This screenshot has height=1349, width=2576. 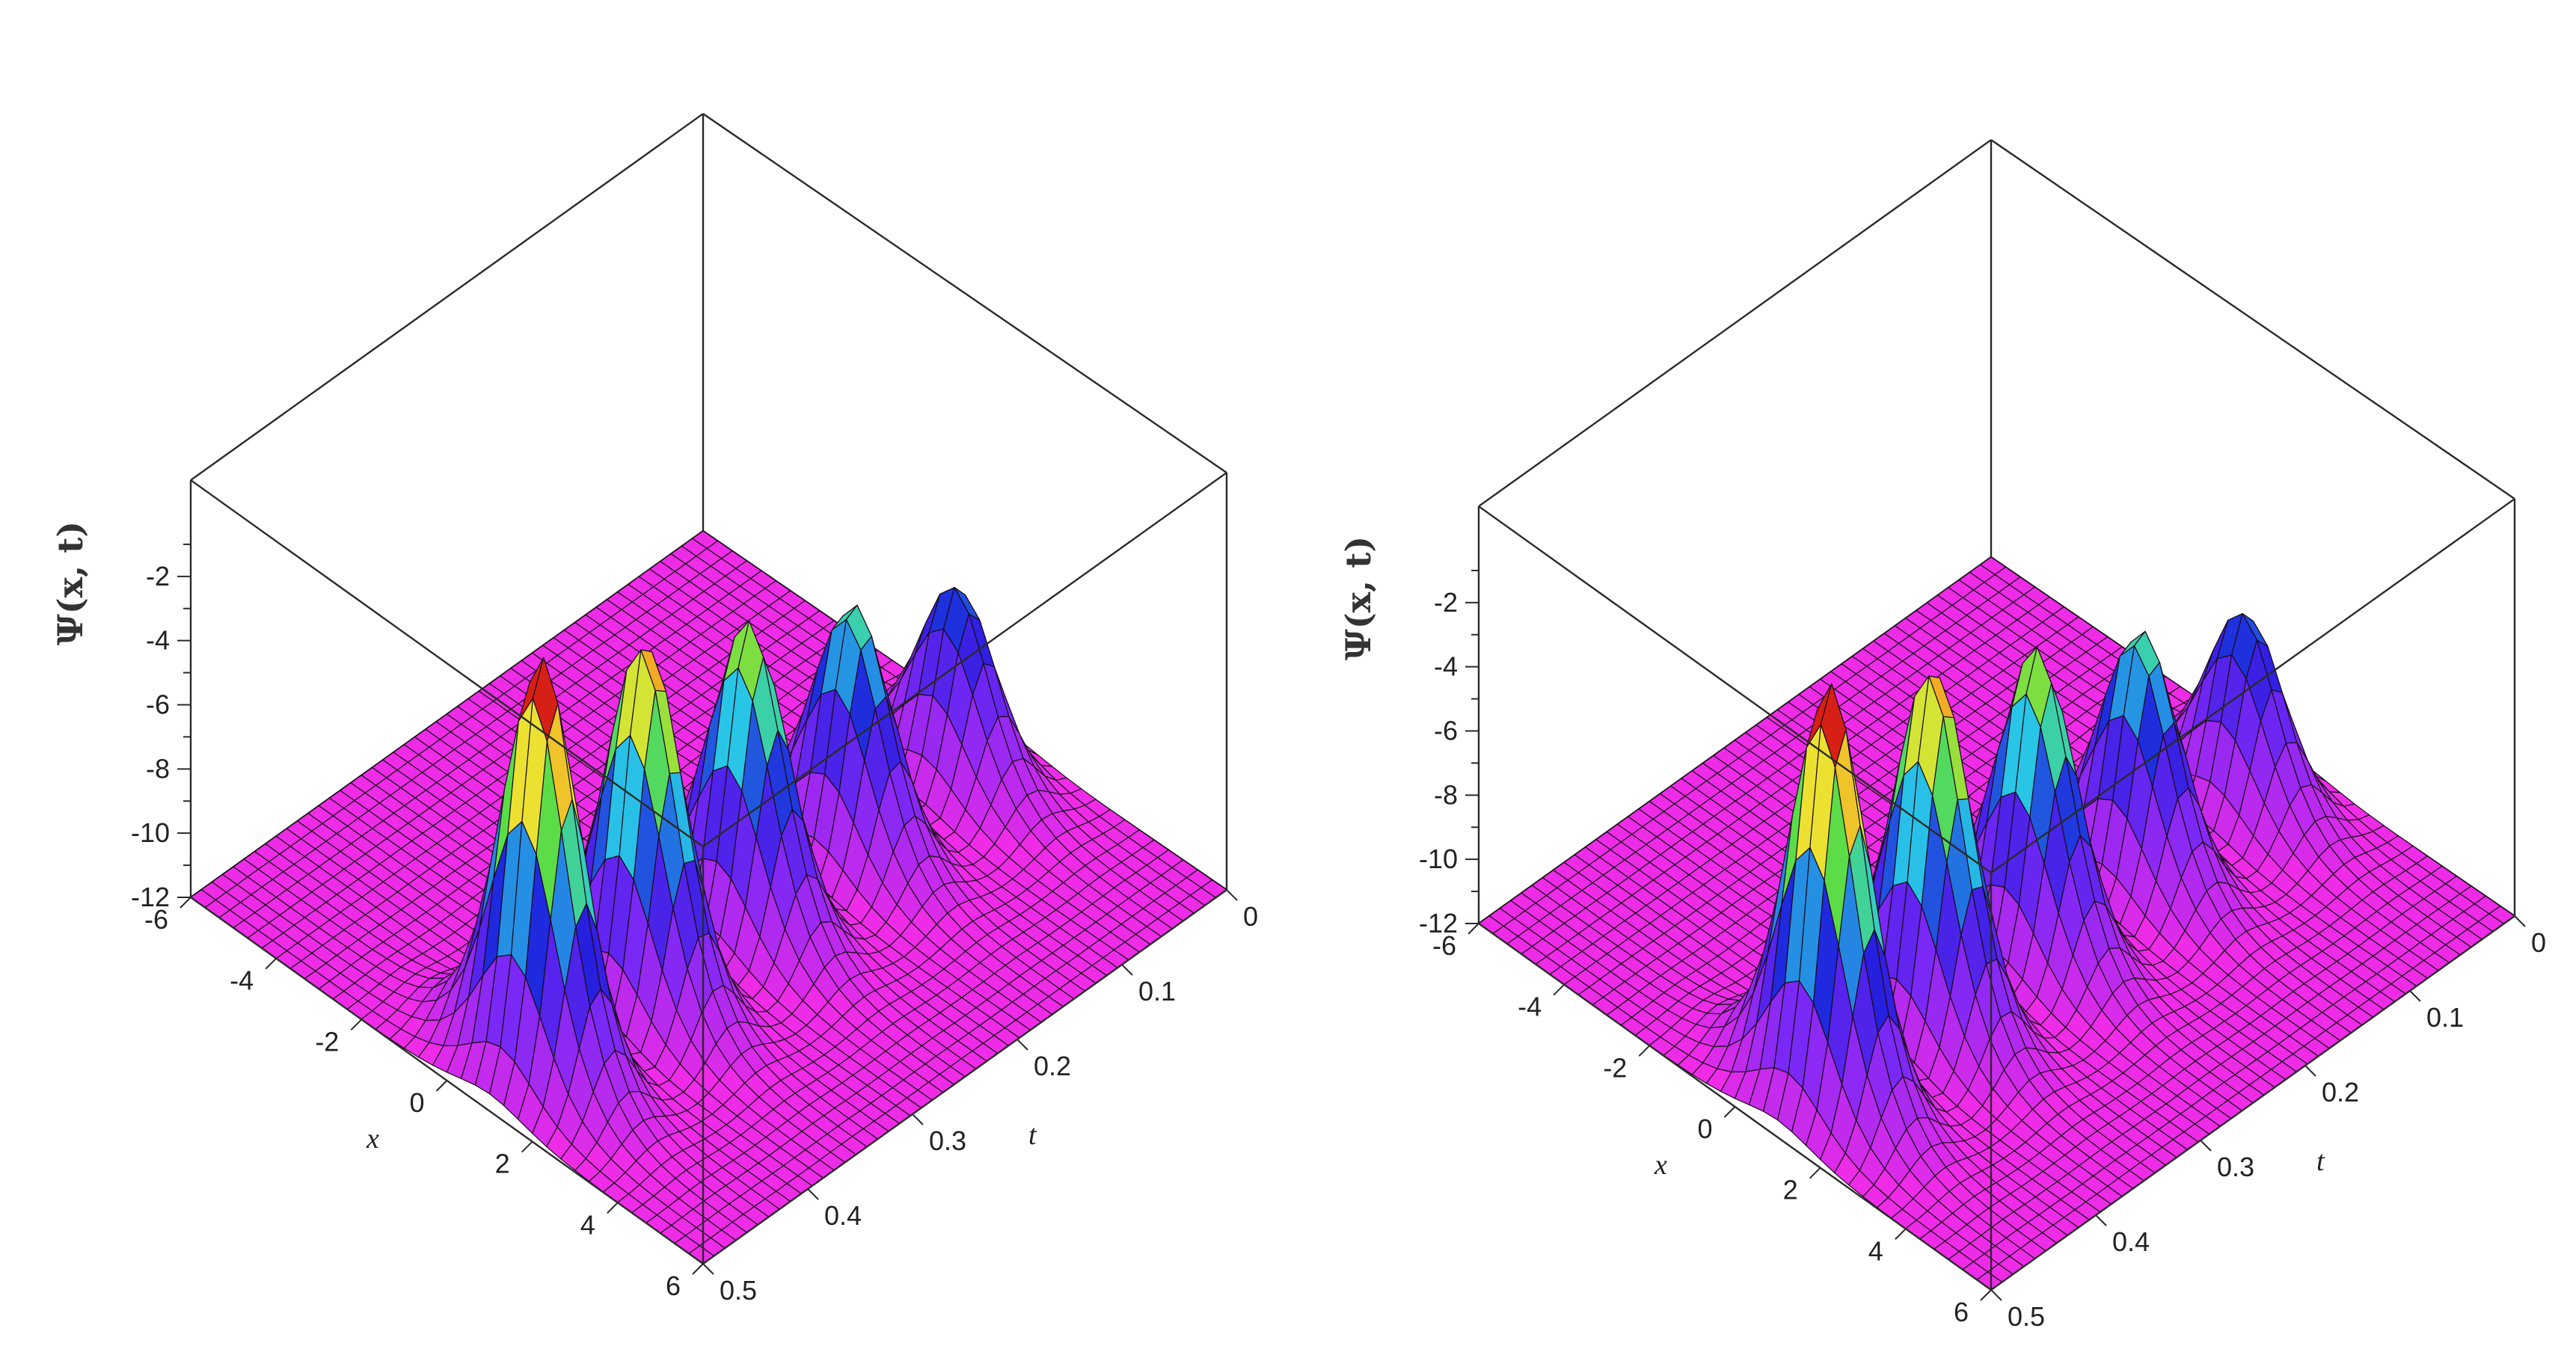 I want to click on z-ticks-2: -2 -4 -6 -8 -10 -12, so click(x=1449, y=754).